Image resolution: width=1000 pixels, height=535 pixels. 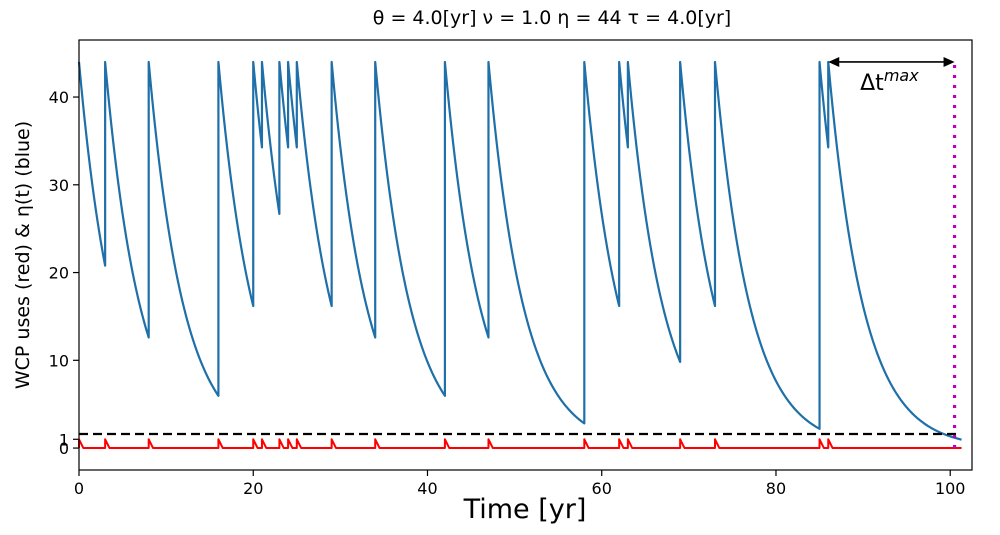 What do you see at coordinates (59, 273) in the screenshot?
I see `y-tick-label: 20` at bounding box center [59, 273].